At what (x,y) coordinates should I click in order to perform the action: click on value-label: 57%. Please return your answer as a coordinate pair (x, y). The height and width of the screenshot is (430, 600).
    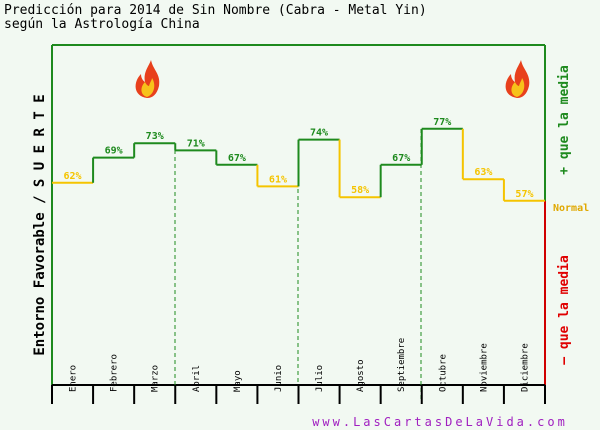
    Looking at the image, I should click on (524, 194).